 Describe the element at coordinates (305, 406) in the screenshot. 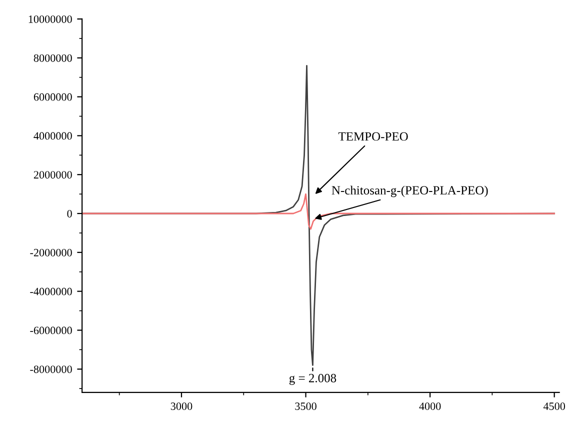

I see `x-tick-label: 3500` at that location.